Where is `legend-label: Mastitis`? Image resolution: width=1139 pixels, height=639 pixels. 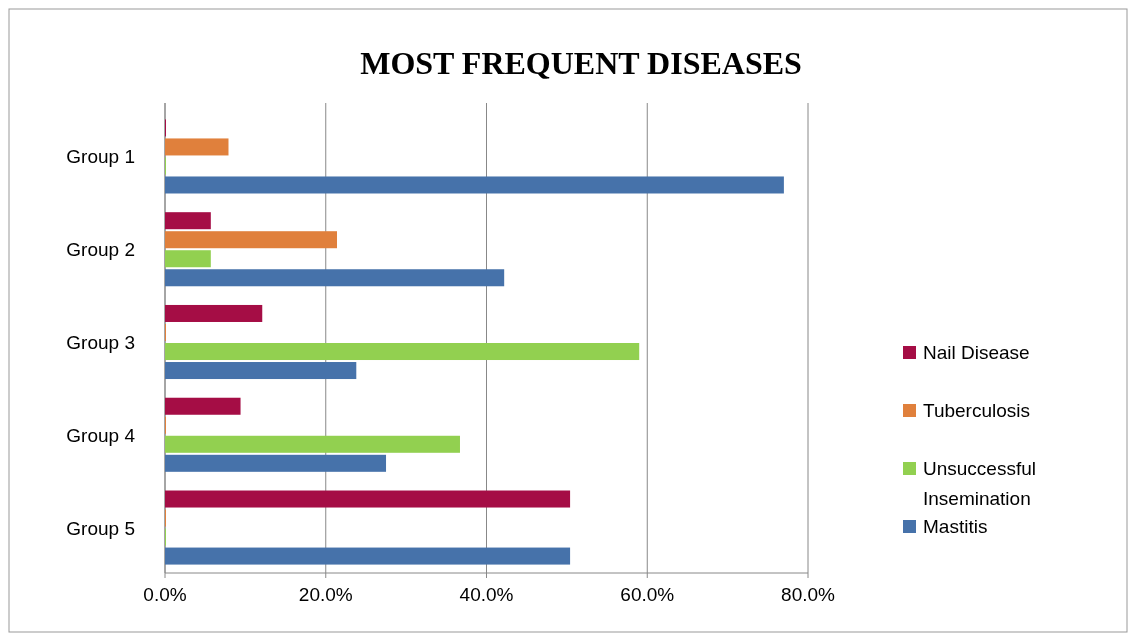
legend-label: Mastitis is located at coordinates (955, 526).